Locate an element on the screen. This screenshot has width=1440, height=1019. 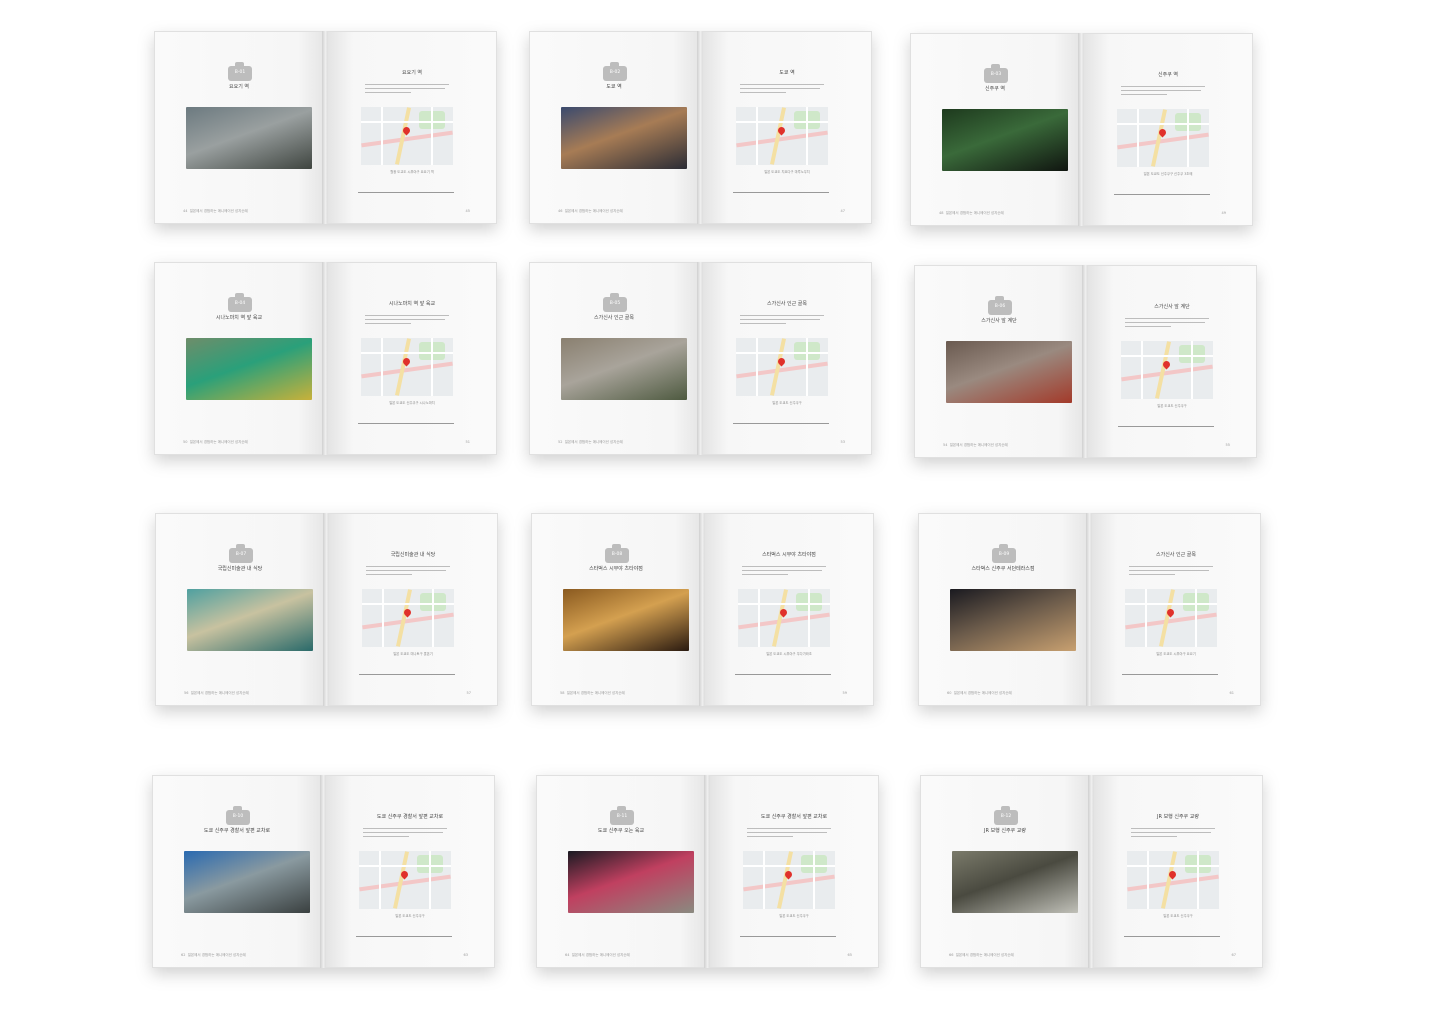
right-title: 스가신사 인근 골목 is located at coordinates (787, 304).